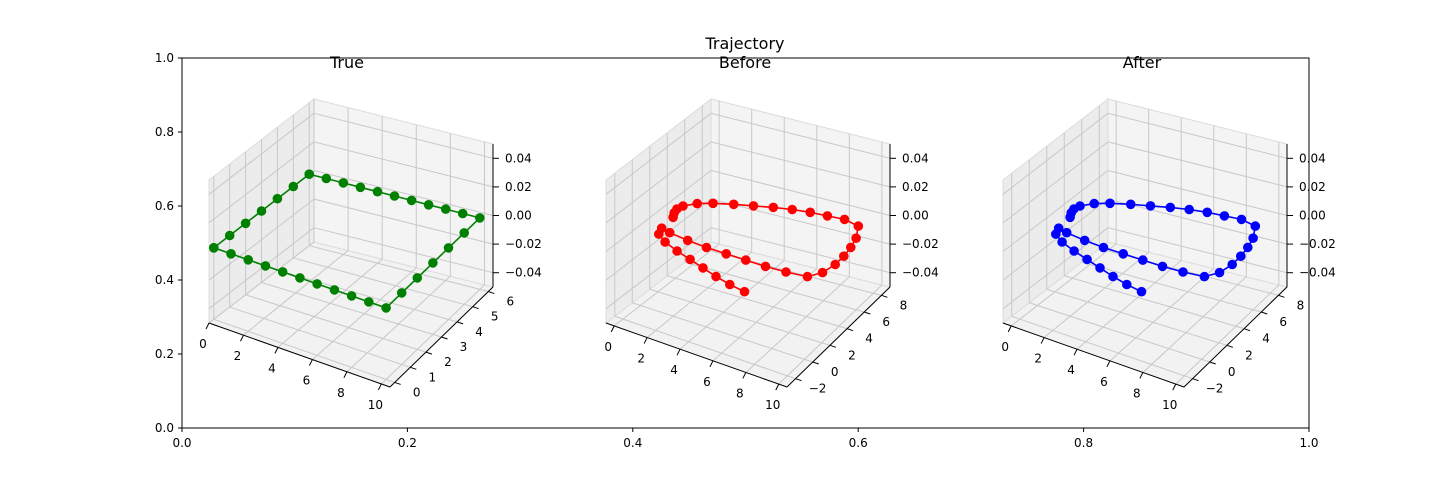  Describe the element at coordinates (346, 62) in the screenshot. I see `subplot-title-true: True` at that location.